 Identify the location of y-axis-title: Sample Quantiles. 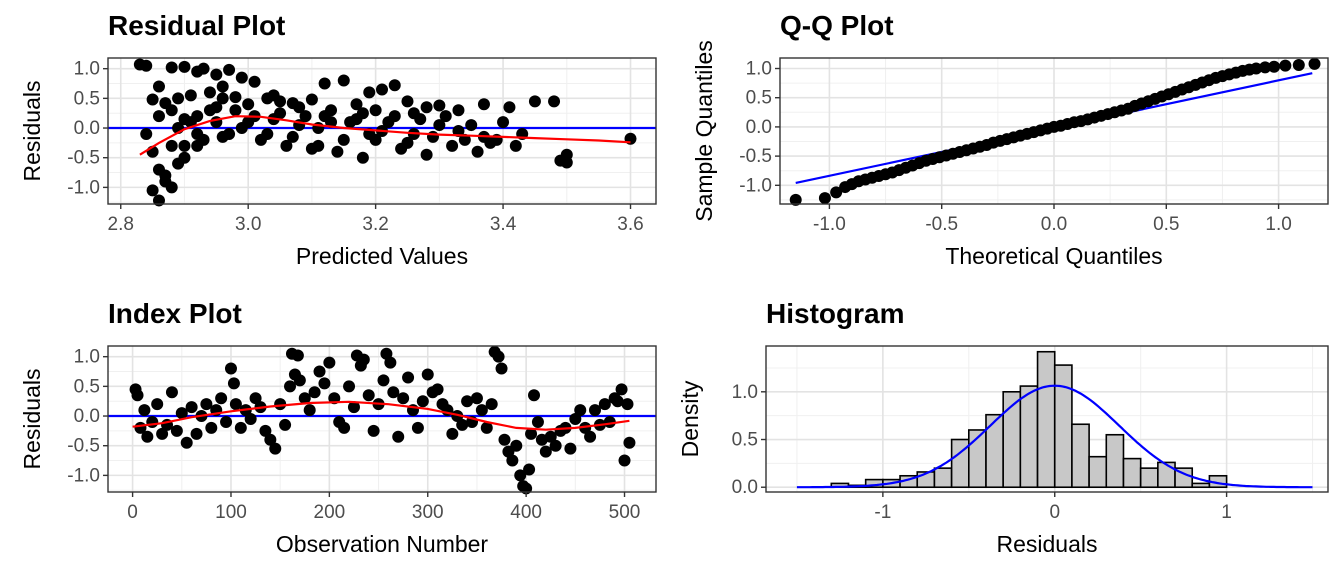
(704, 131).